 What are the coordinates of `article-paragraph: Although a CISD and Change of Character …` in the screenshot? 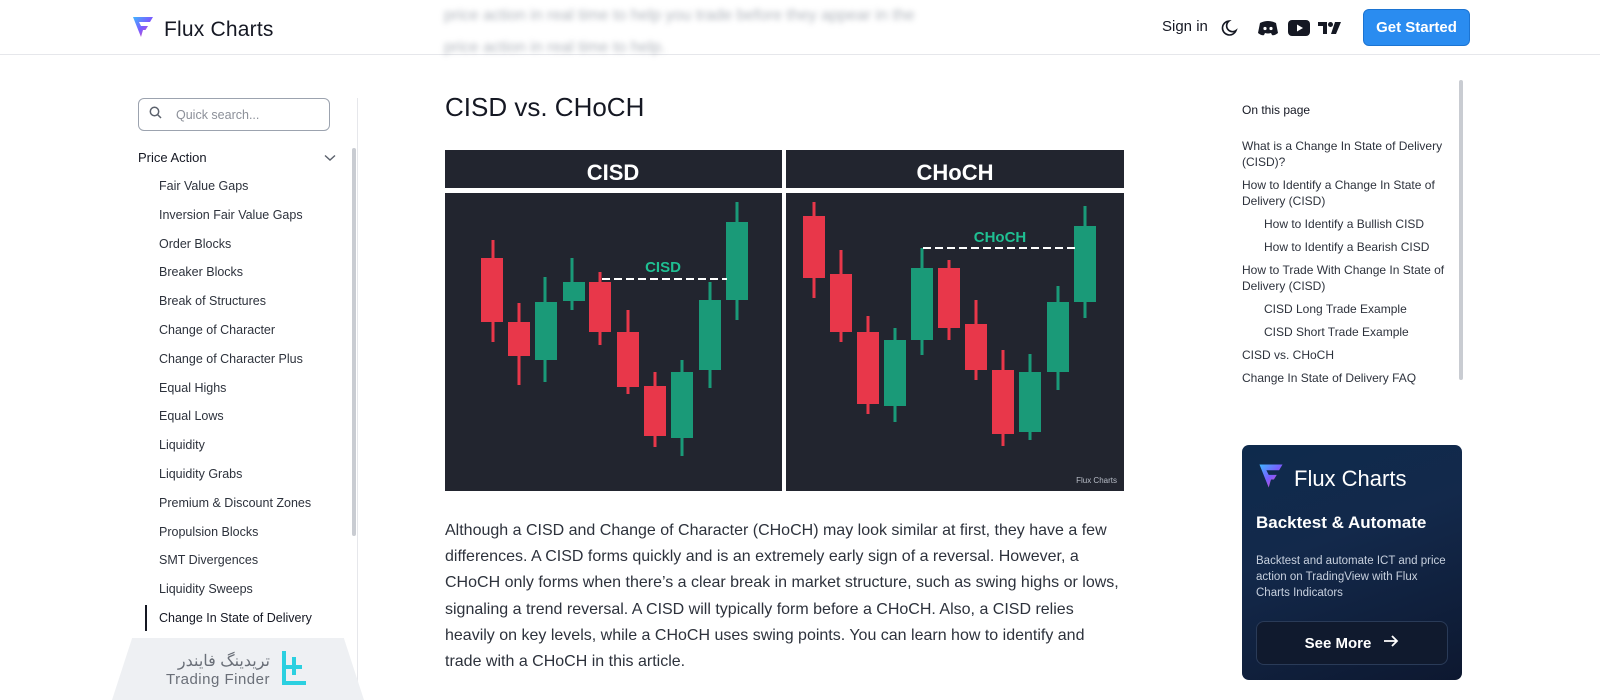 It's located at (782, 596).